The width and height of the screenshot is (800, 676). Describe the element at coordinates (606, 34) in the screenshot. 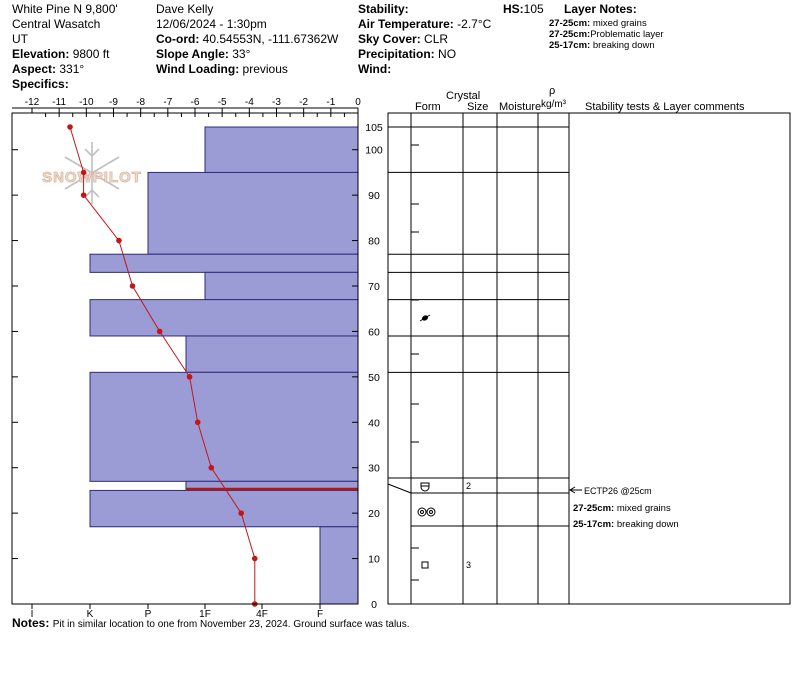

I see `layer-note-2: 27-25cm:Problematic layer` at that location.